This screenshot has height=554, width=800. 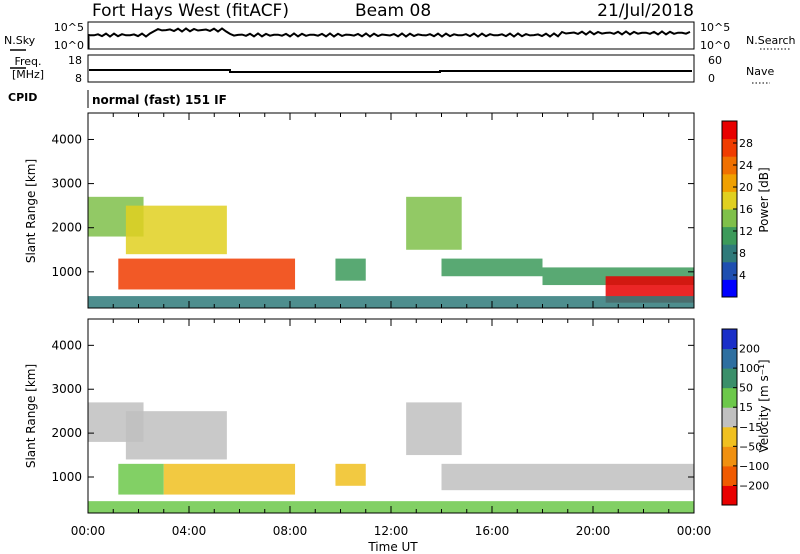 What do you see at coordinates (746, 143) in the screenshot?
I see `power-colorbar-tick-6: 28` at bounding box center [746, 143].